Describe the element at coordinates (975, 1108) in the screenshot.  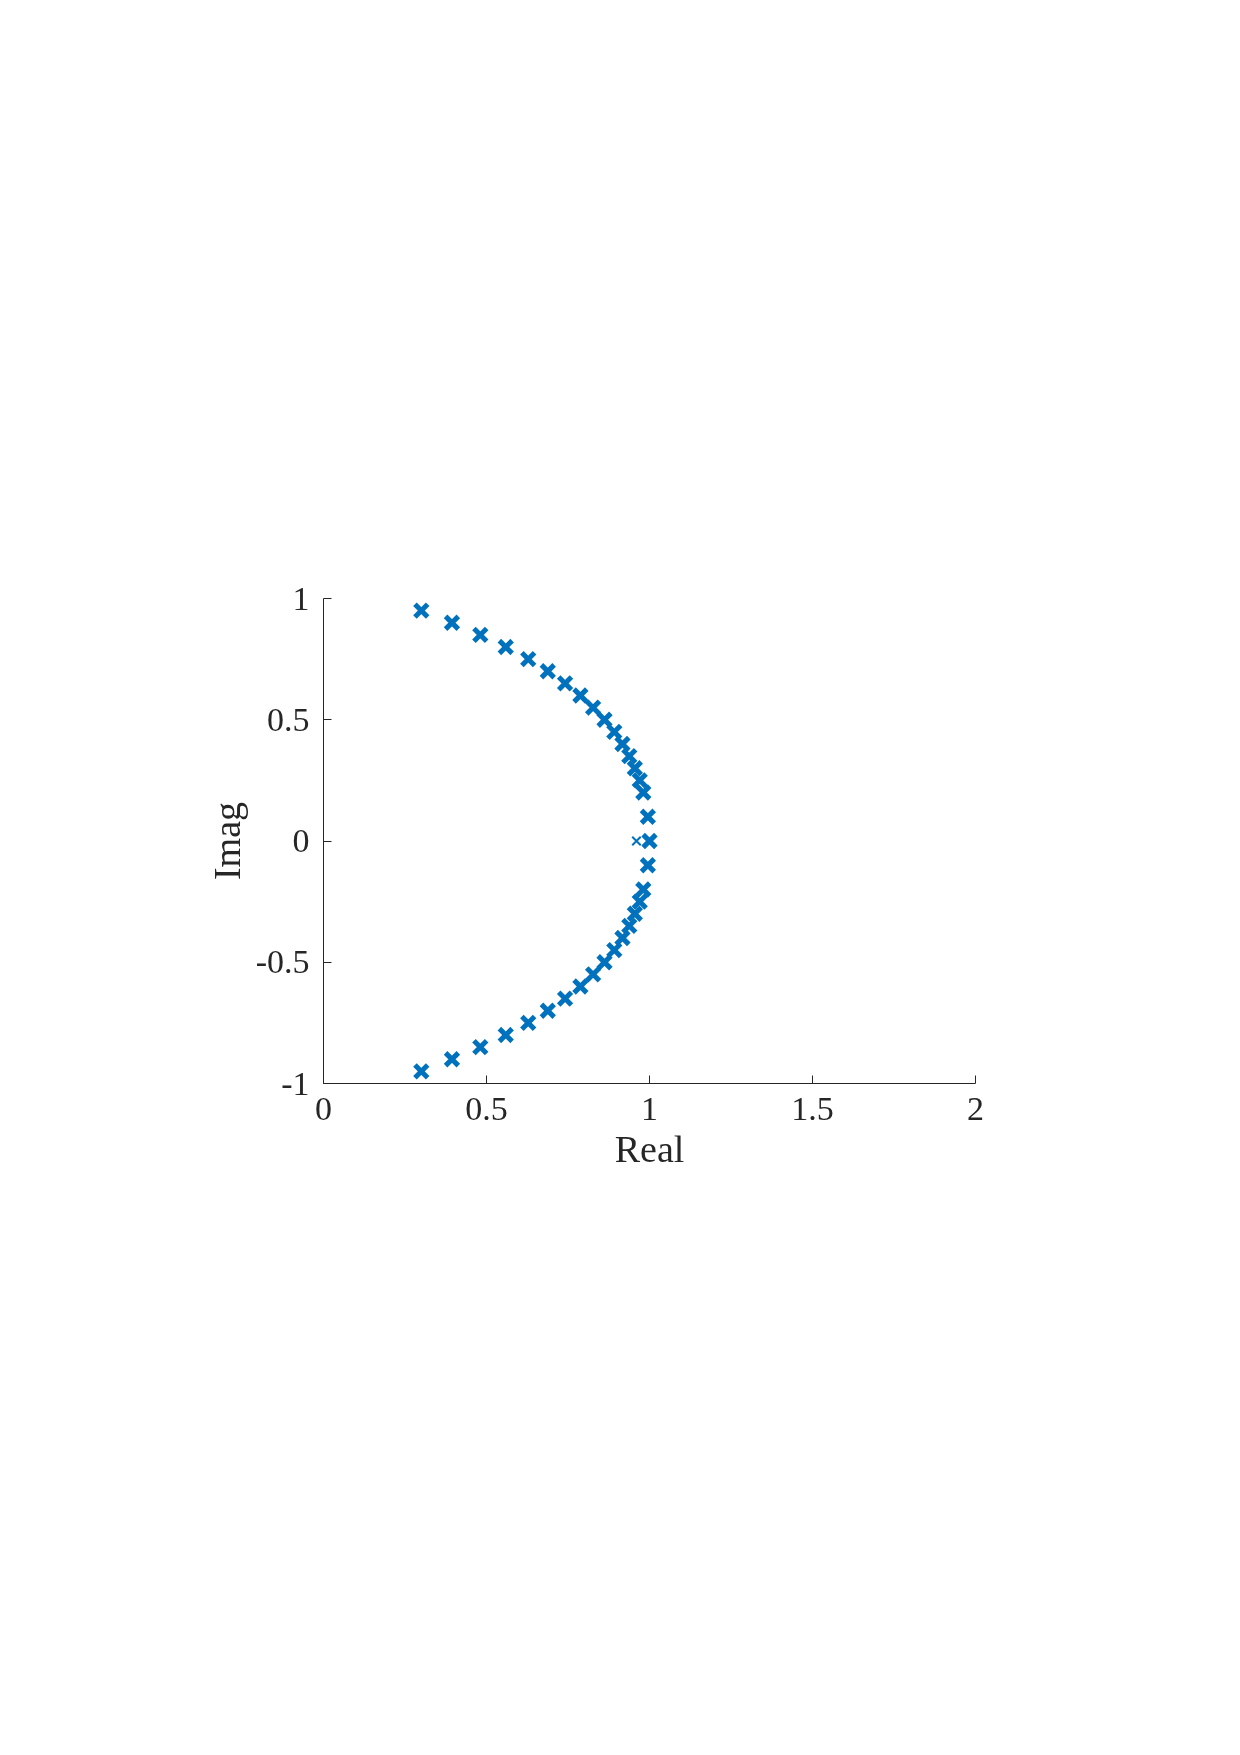
I see `x-tick-label: 2` at that location.